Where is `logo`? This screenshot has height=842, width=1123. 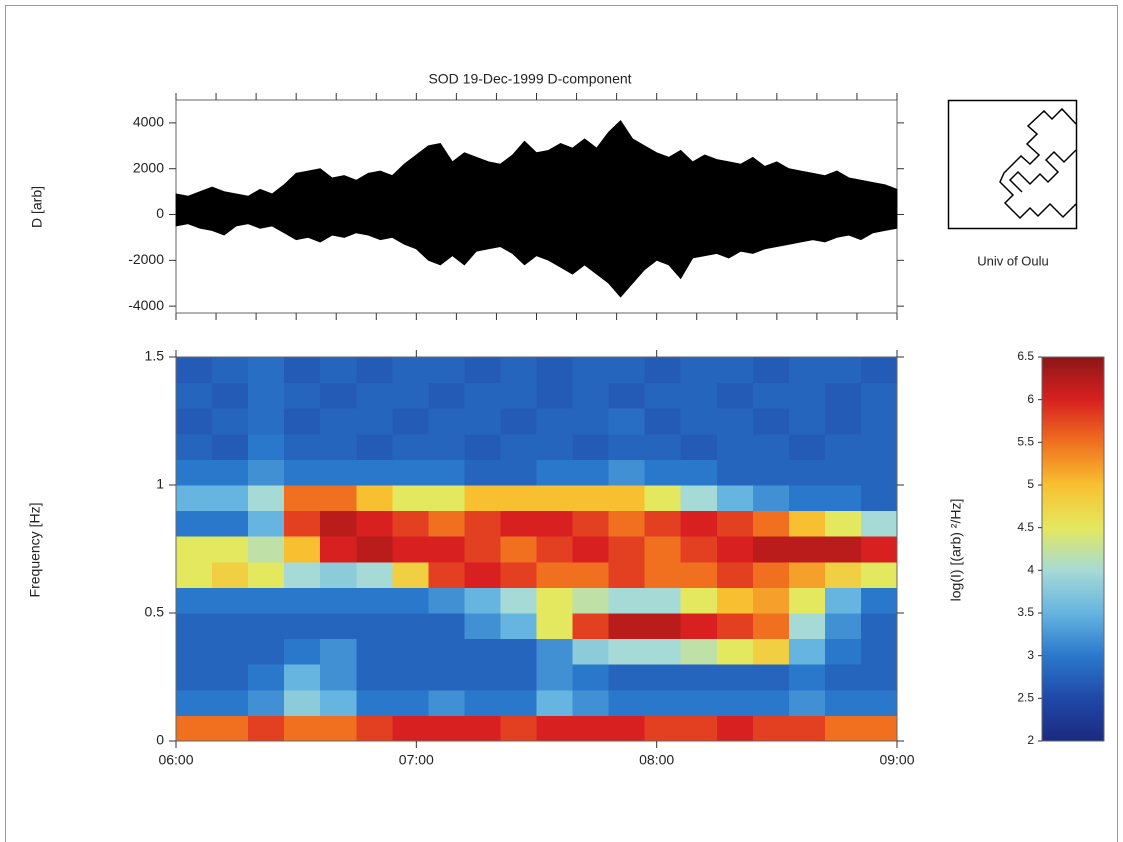
logo is located at coordinates (1012, 164).